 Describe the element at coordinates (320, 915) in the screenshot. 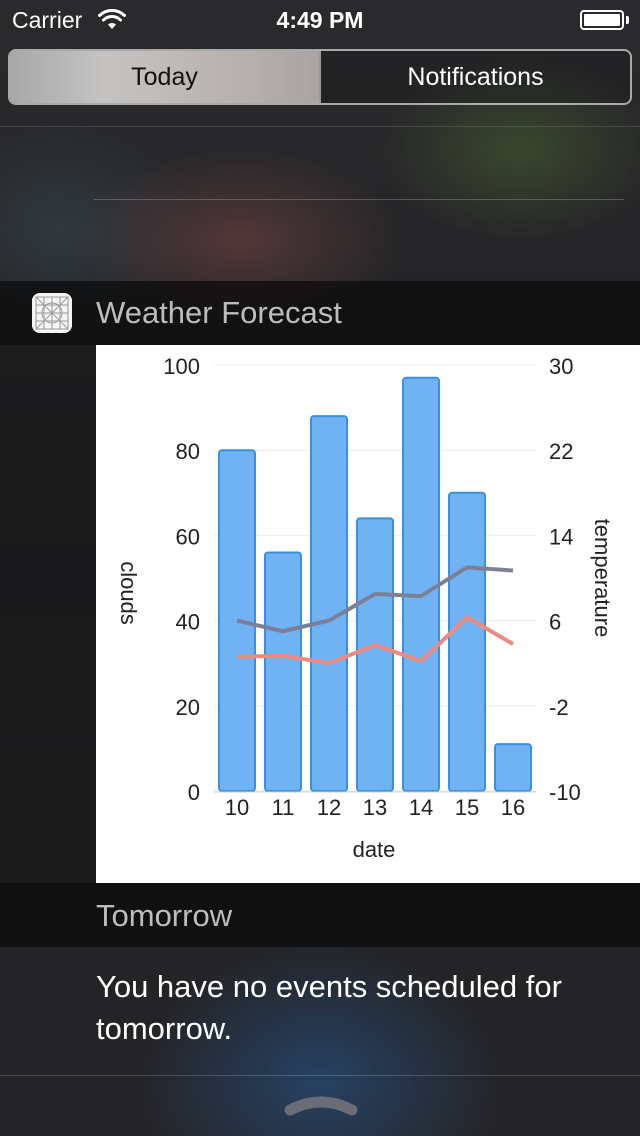

I see `tomorrow-header: Tomorrow` at that location.